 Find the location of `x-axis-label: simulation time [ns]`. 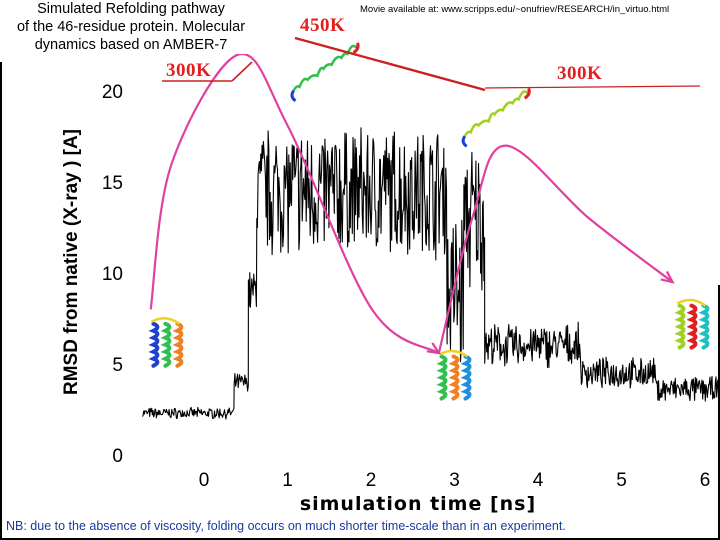

x-axis-label: simulation time [ns] is located at coordinates (418, 504).